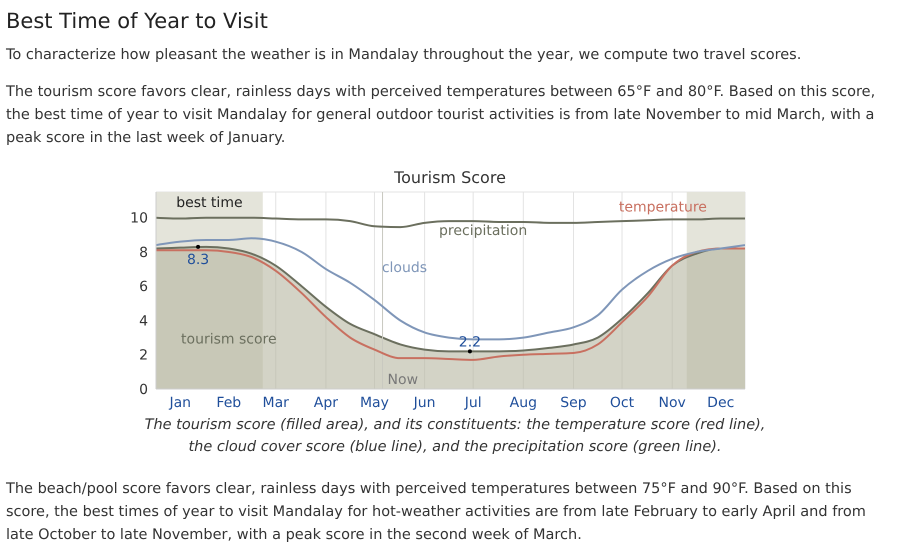 This screenshot has height=552, width=907. I want to click on x-tick-label: Jul, so click(473, 402).